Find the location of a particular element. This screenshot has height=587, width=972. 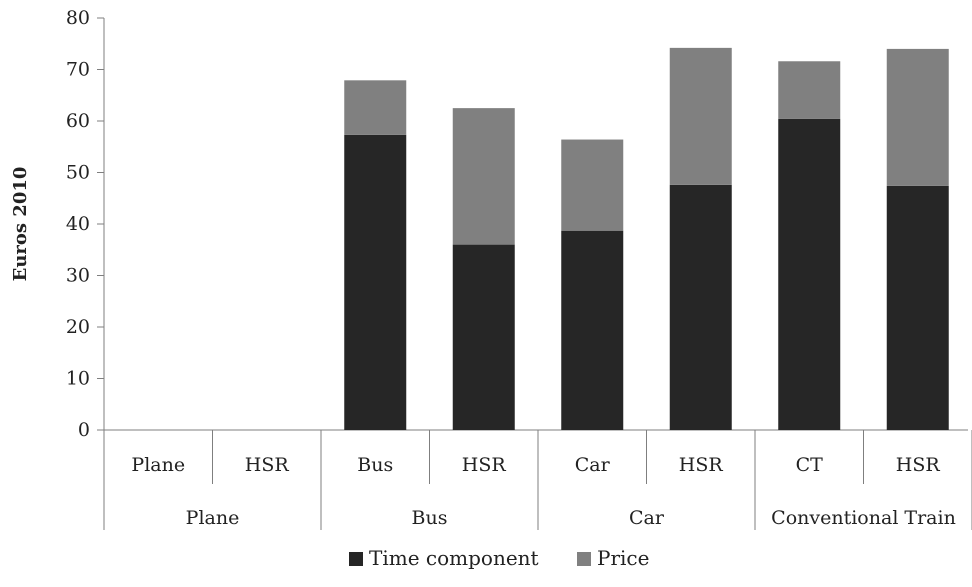

y-axis-title: Euros 2010 is located at coordinates (20, 224).